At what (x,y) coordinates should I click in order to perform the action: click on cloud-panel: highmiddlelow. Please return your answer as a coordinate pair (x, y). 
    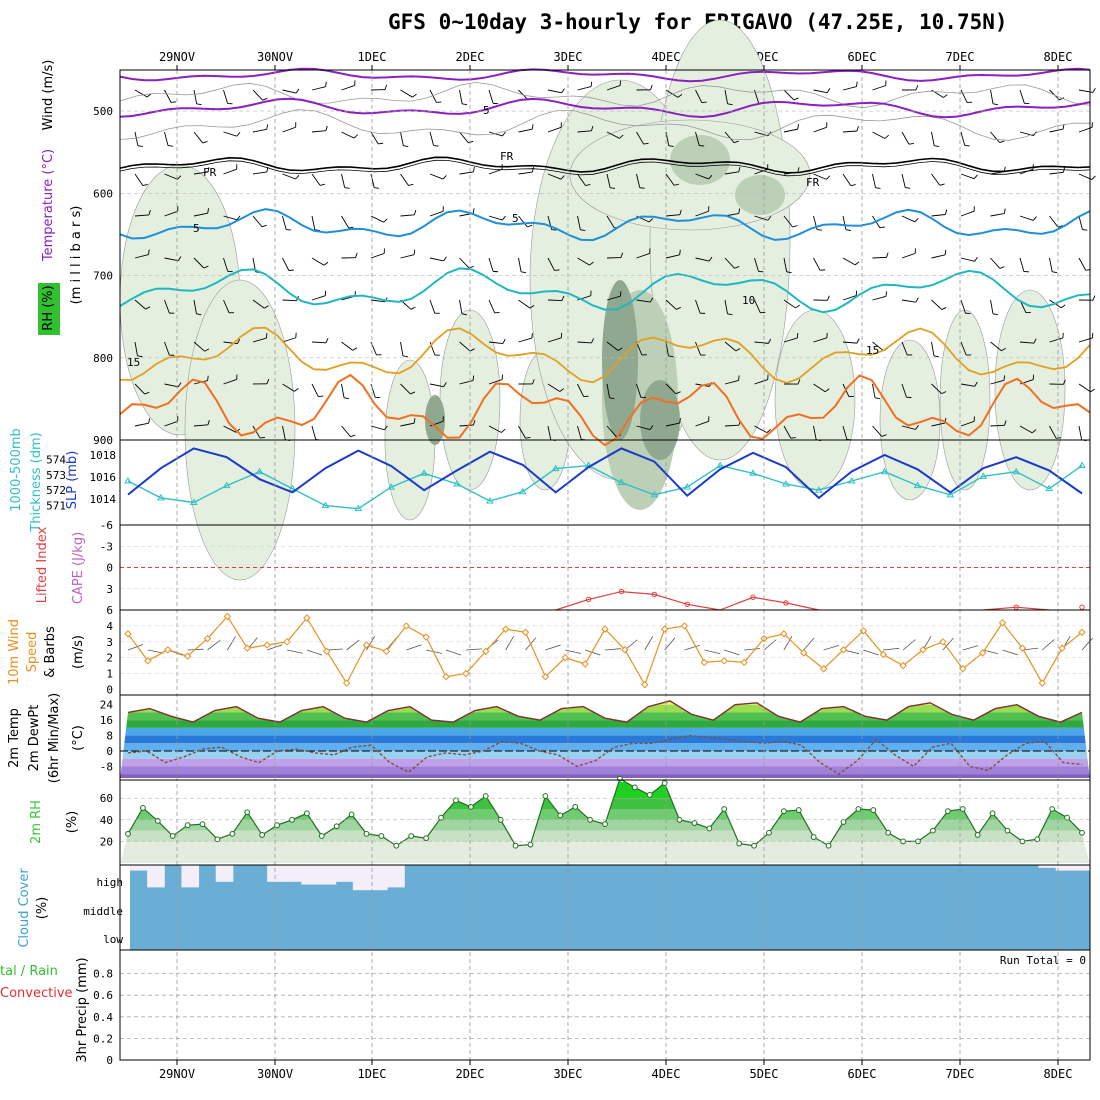
    Looking at the image, I should click on (586, 907).